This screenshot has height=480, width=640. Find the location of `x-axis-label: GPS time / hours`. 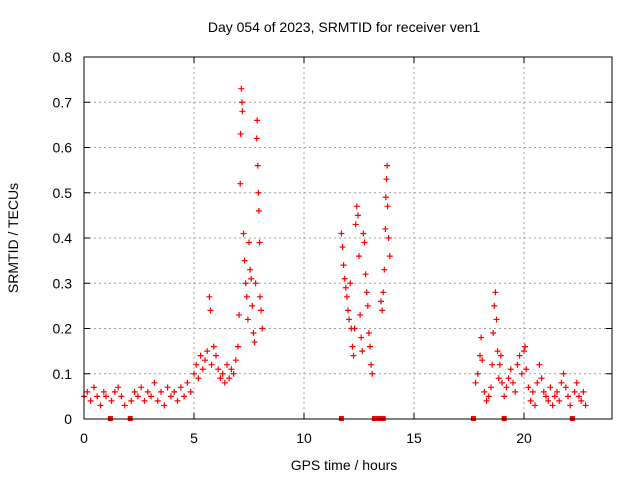

x-axis-label: GPS time / hours is located at coordinates (344, 465).